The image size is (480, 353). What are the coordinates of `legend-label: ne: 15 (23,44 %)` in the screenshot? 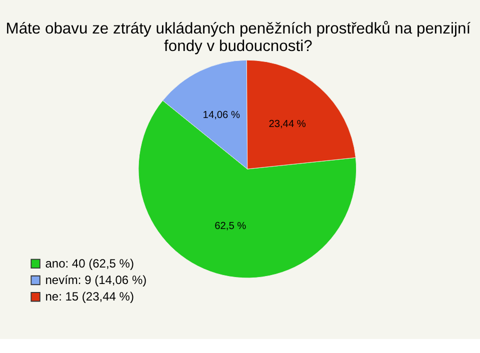 It's located at (89, 297).